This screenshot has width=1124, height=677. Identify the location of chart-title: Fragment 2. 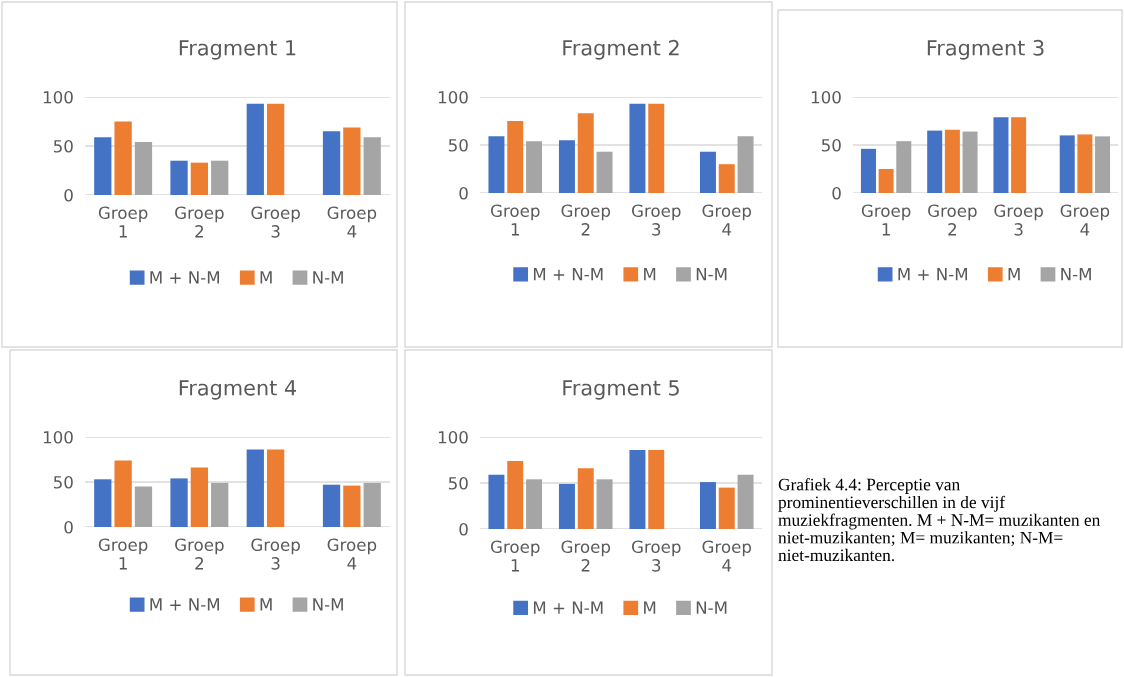
(621, 49).